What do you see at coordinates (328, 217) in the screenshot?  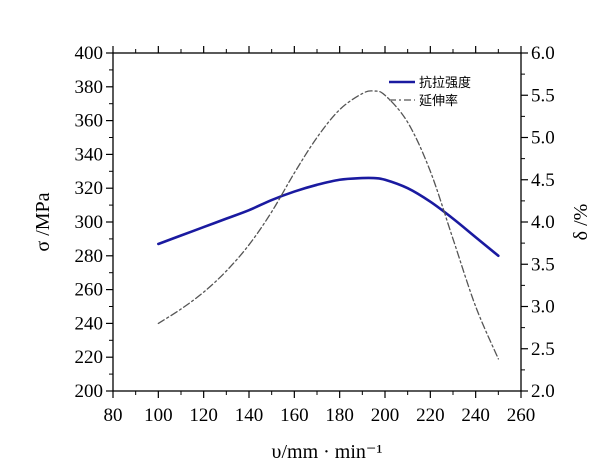 I see `series-line-tensile-strength` at bounding box center [328, 217].